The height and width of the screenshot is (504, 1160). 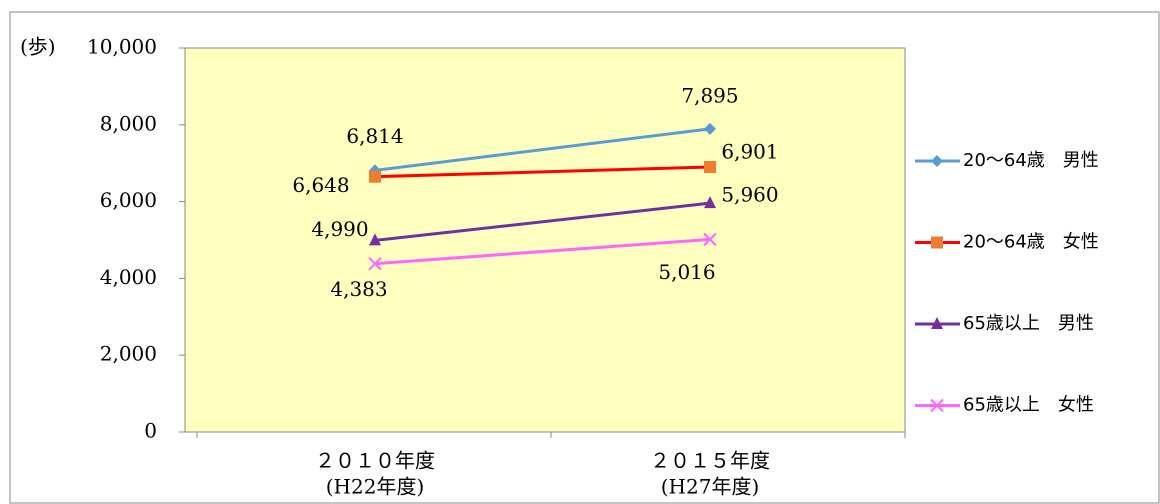 What do you see at coordinates (339, 229) in the screenshot?
I see `data-label: 4,990` at bounding box center [339, 229].